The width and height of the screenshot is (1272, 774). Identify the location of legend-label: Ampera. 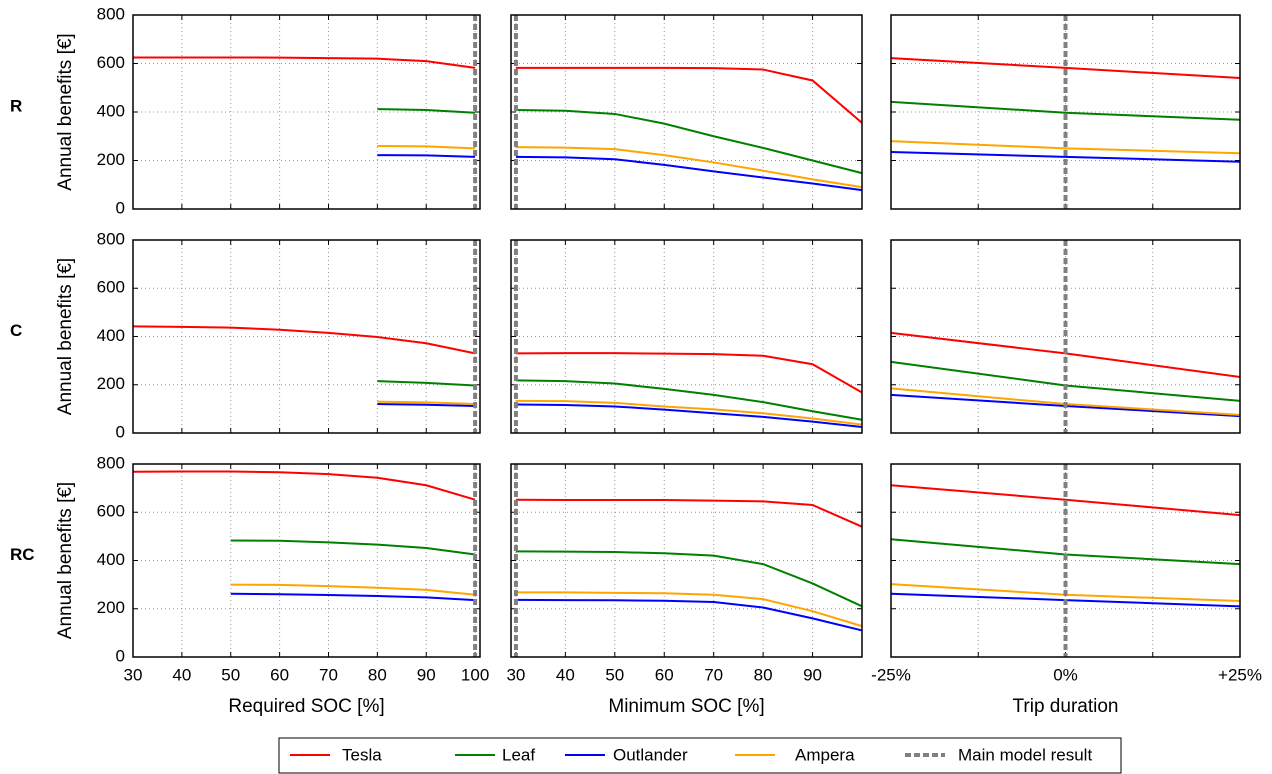
(825, 754).